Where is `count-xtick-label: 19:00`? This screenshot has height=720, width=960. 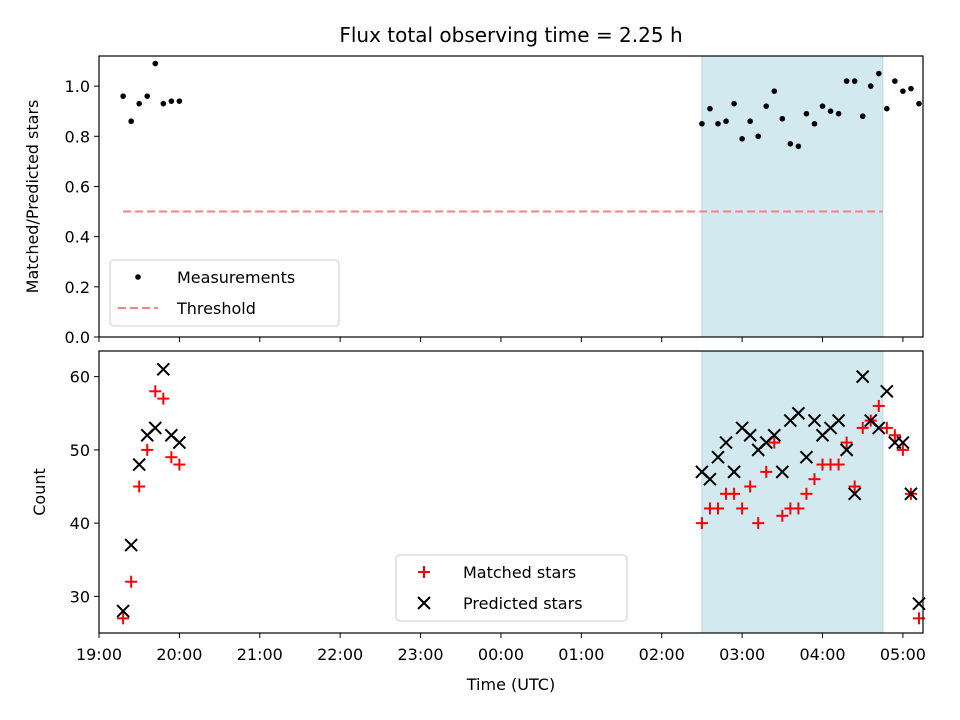 count-xtick-label: 19:00 is located at coordinates (99, 654).